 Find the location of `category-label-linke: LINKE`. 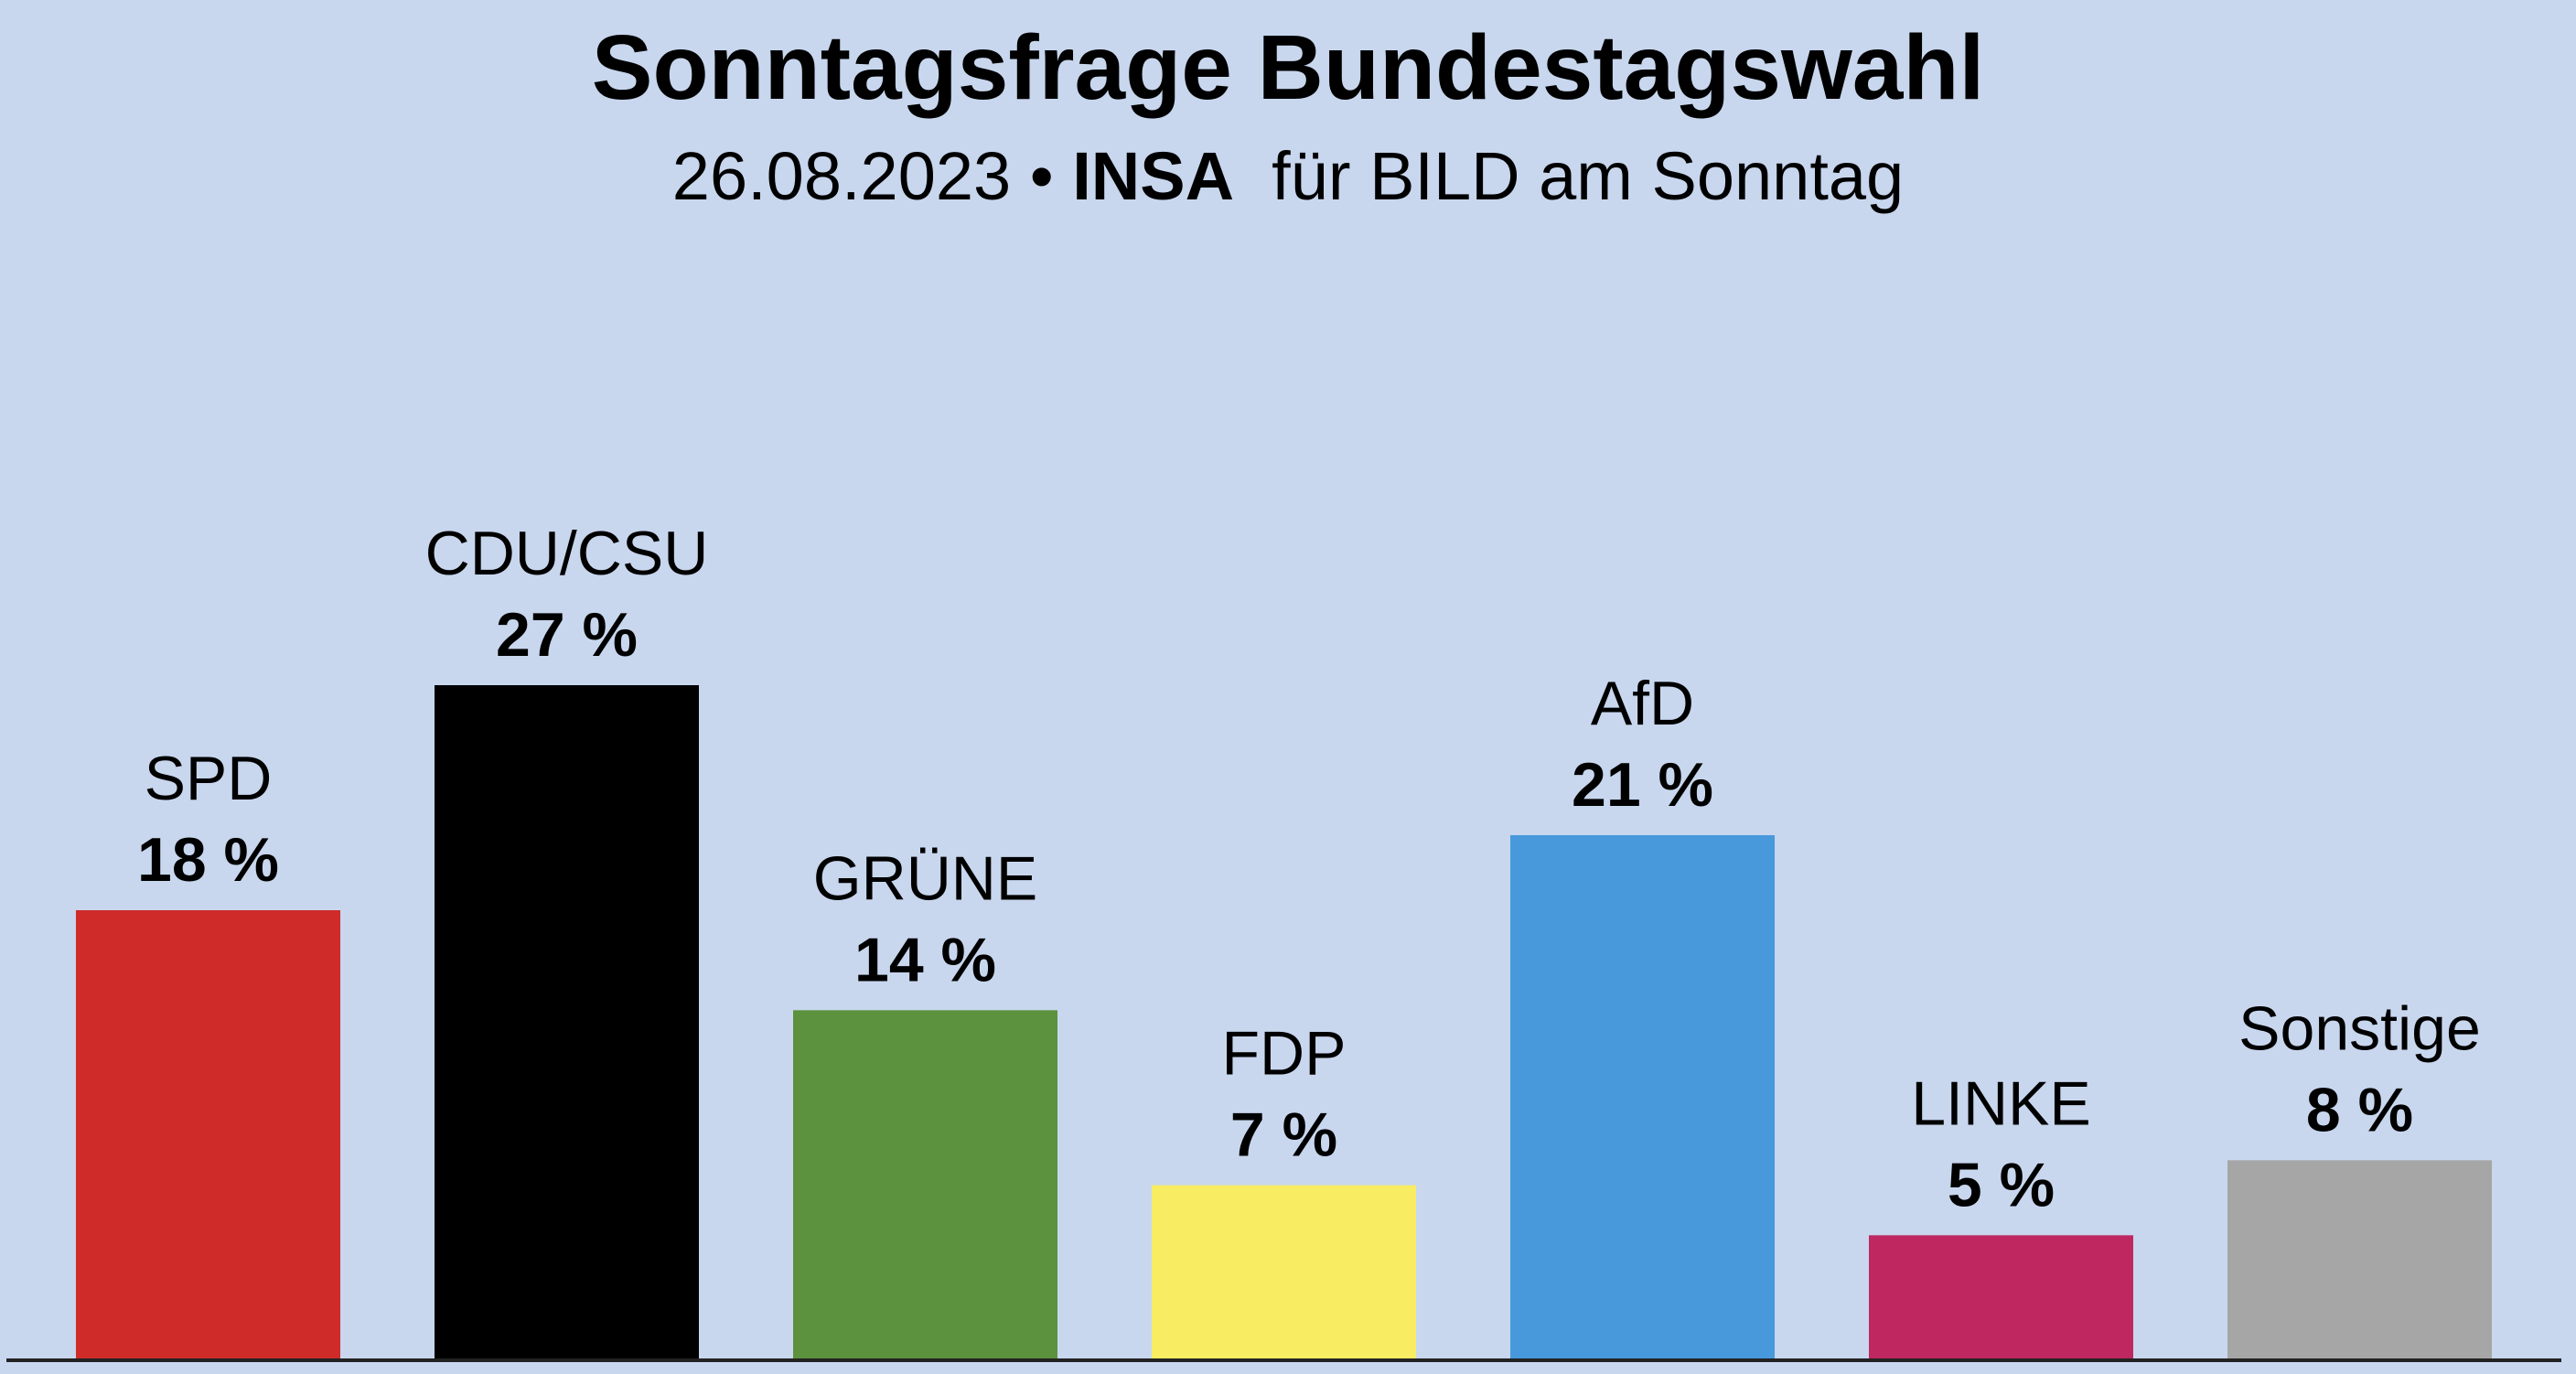

category-label-linke: LINKE is located at coordinates (2001, 1103).